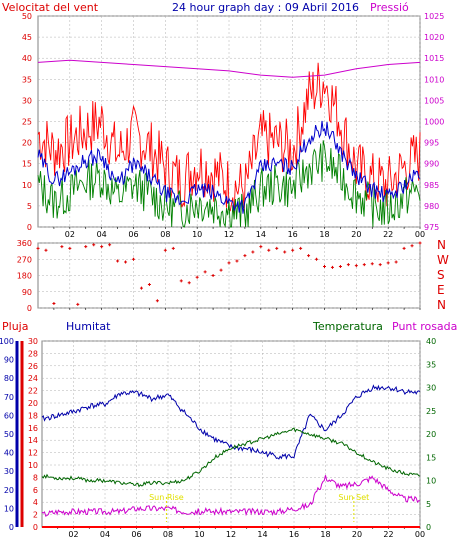  What do you see at coordinates (9, 434) in the screenshot?
I see `humidity-ytick-label: 50` at bounding box center [9, 434].